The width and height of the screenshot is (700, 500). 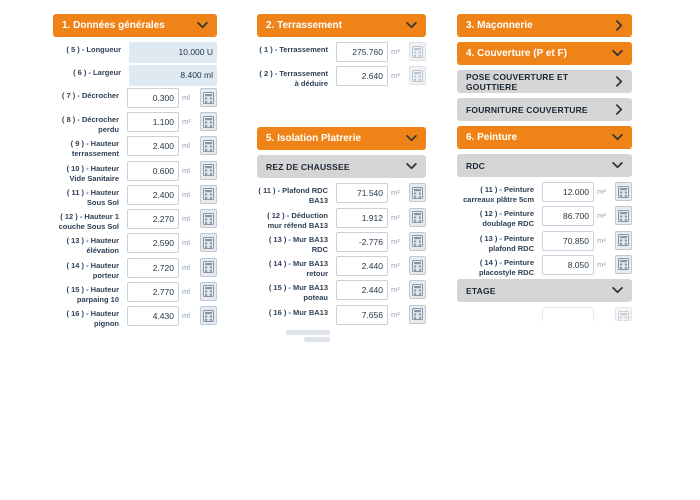 What do you see at coordinates (544, 53) in the screenshot?
I see `section-header-4-couverture-p-et-f: 4. Couverture (P et F)` at bounding box center [544, 53].